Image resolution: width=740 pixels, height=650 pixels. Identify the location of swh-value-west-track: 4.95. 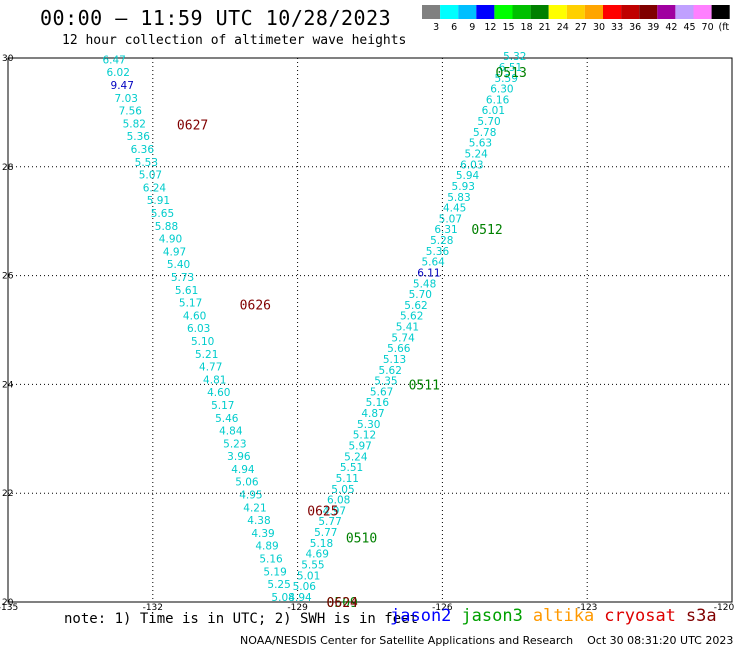
(250, 496).